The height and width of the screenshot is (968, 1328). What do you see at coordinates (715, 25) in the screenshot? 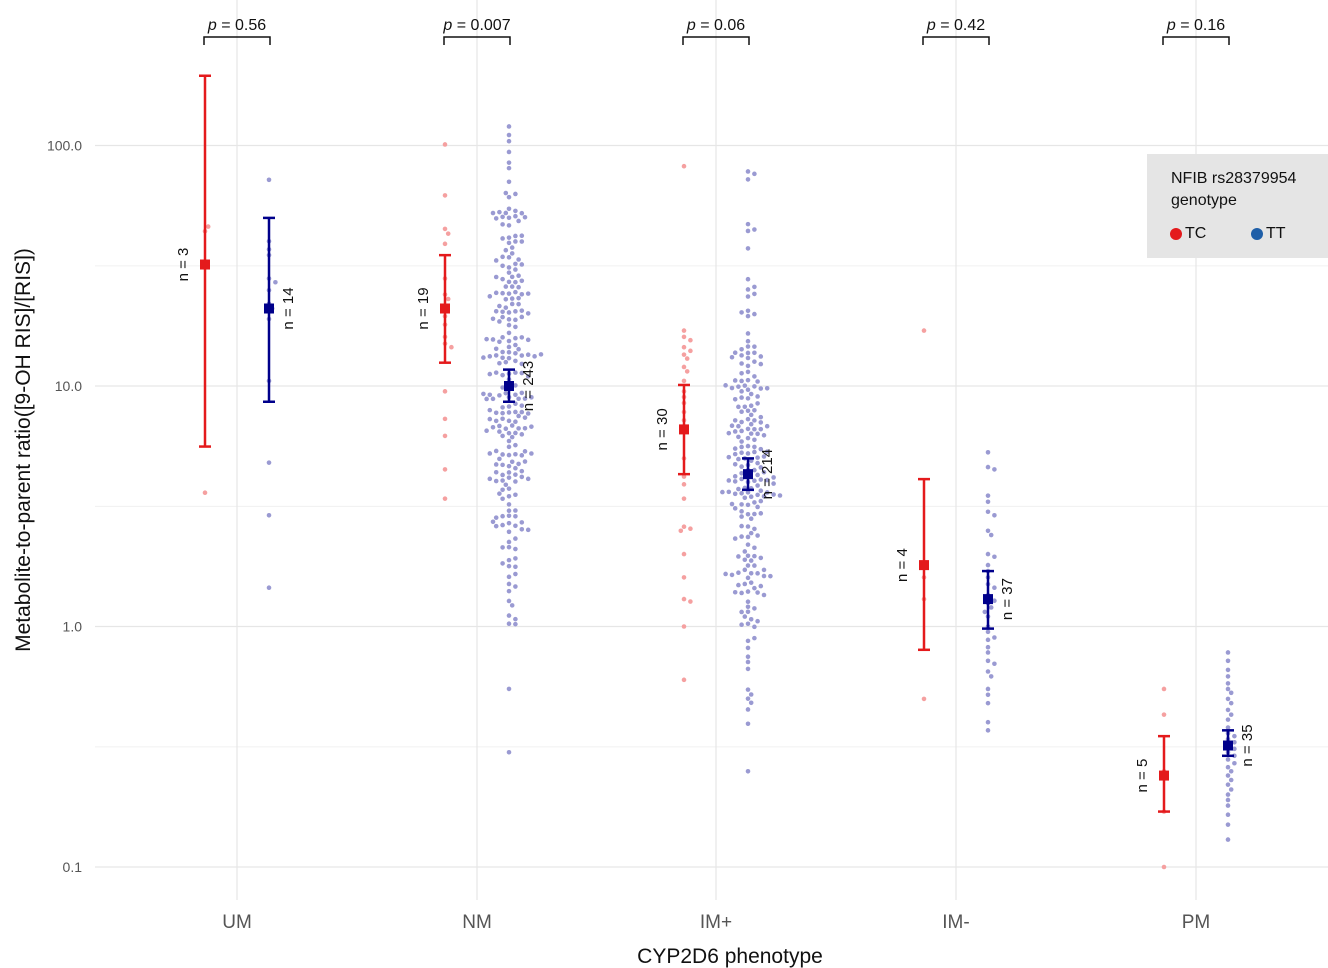
I see `p-value-label: p = 0.06` at bounding box center [715, 25].